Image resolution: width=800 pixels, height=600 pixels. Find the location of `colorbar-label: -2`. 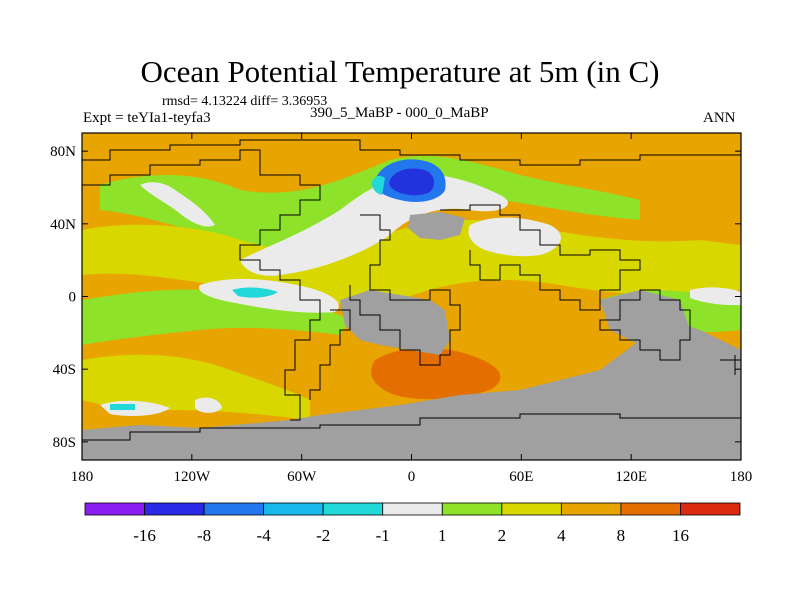

colorbar-label: -2 is located at coordinates (323, 535).